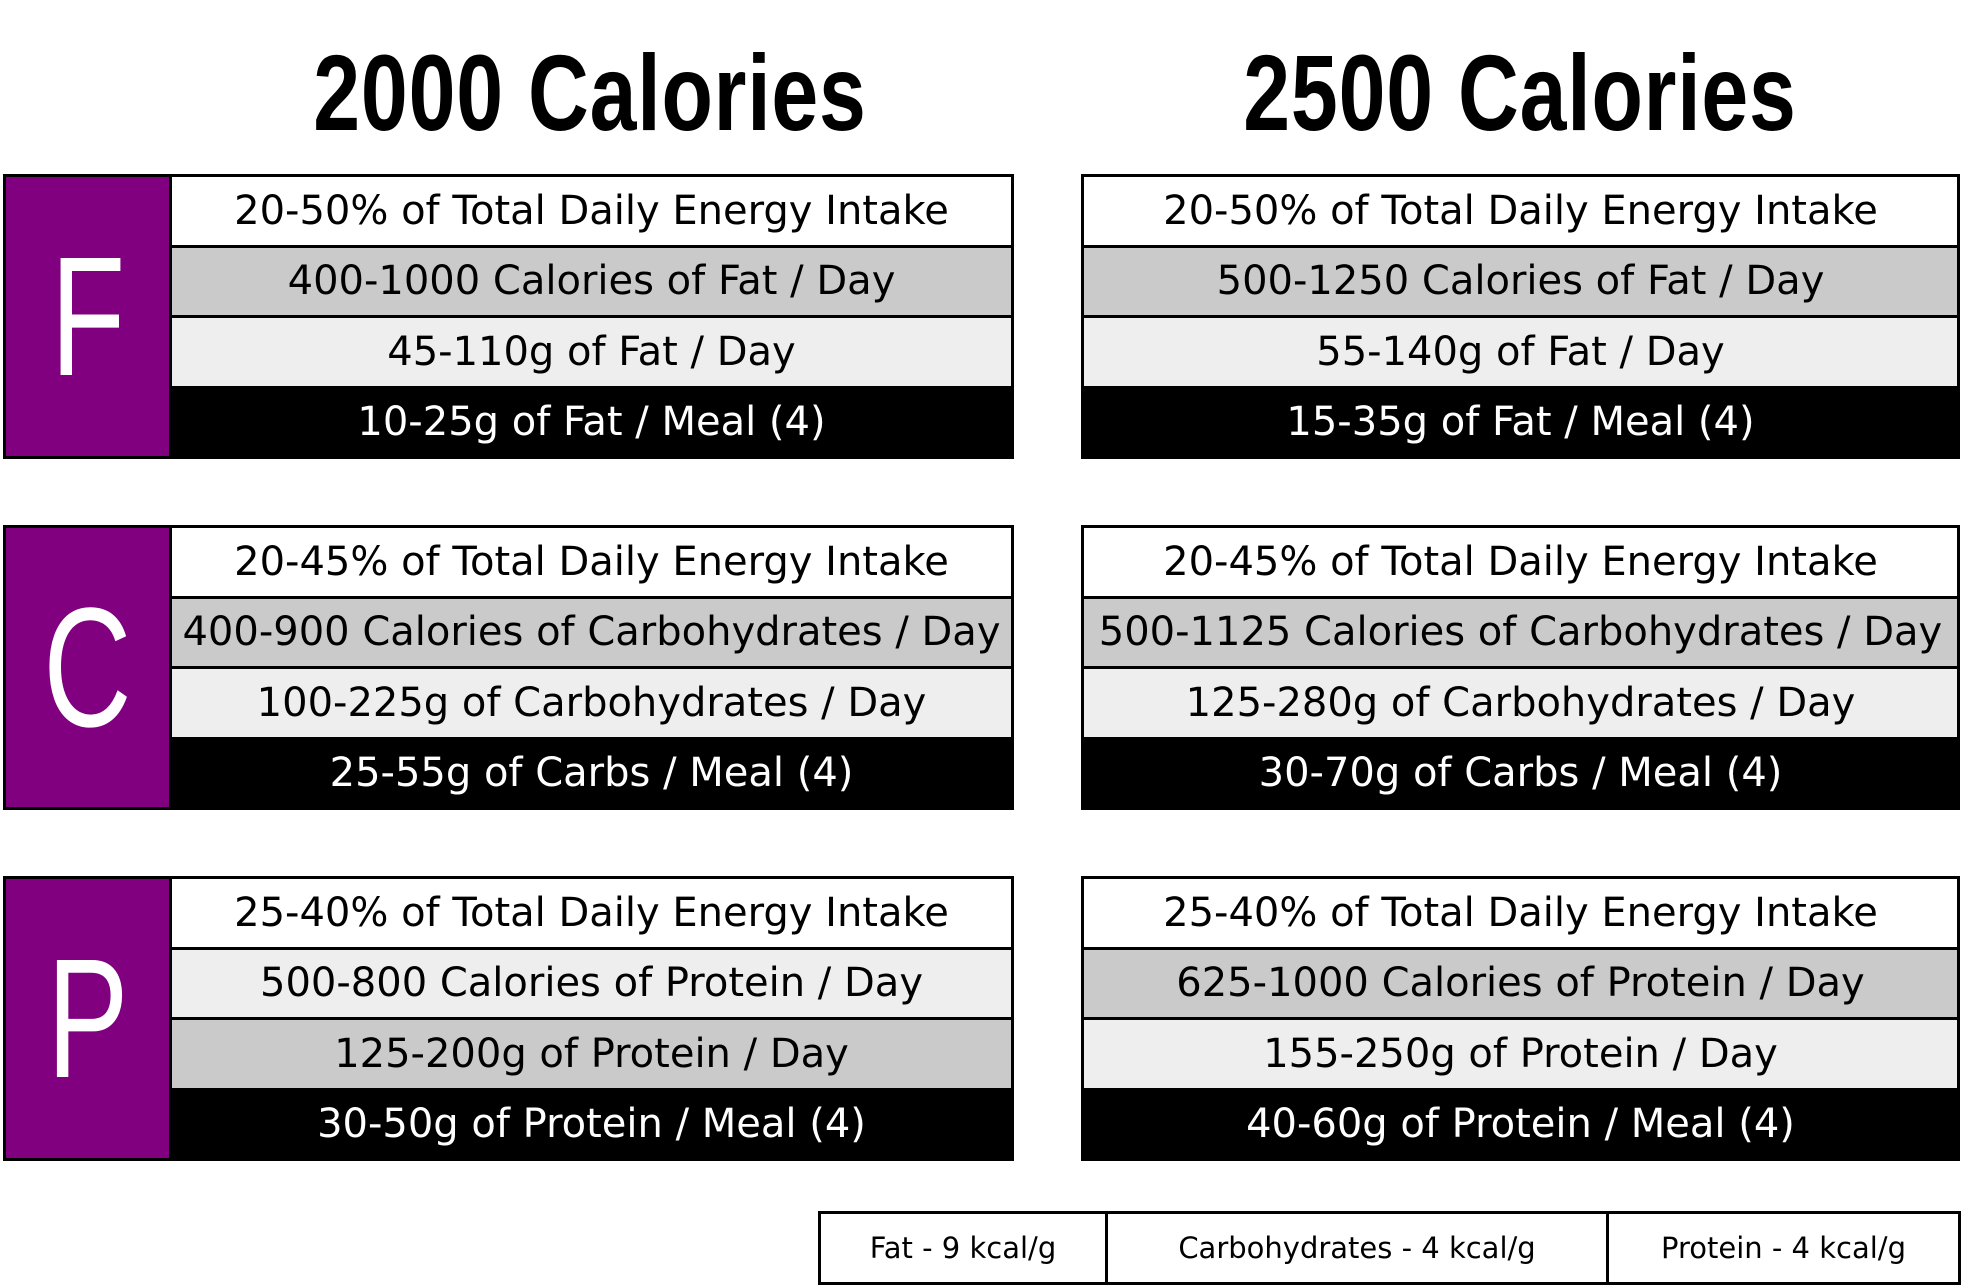 The height and width of the screenshot is (1286, 1962). Describe the element at coordinates (591, 630) in the screenshot. I see `carbs-calories-row: 400-900 Calories of Carbohydrates / Day` at that location.